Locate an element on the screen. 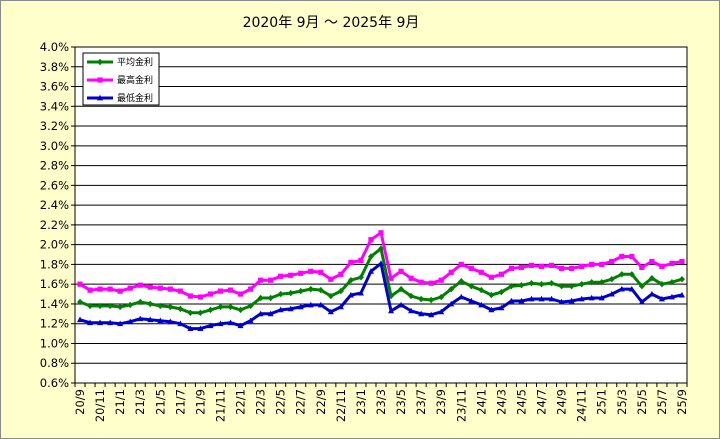 The image size is (720, 439). x-tick-label: 22/5 is located at coordinates (281, 402).